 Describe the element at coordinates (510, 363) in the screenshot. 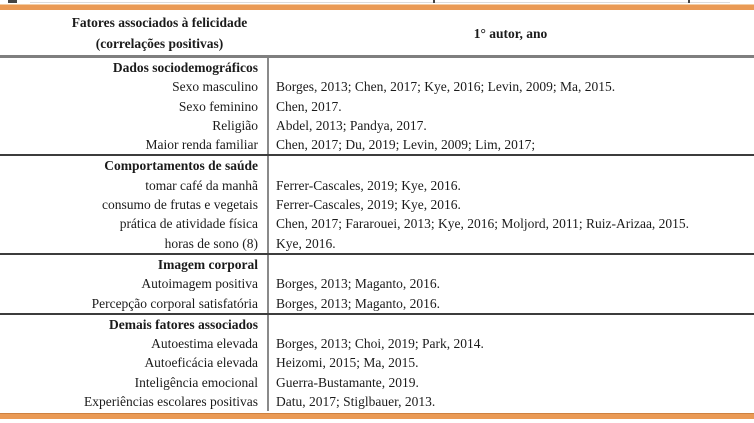

I see `authors-cell: Heizomi, 2015; Ma, 2015.` at that location.